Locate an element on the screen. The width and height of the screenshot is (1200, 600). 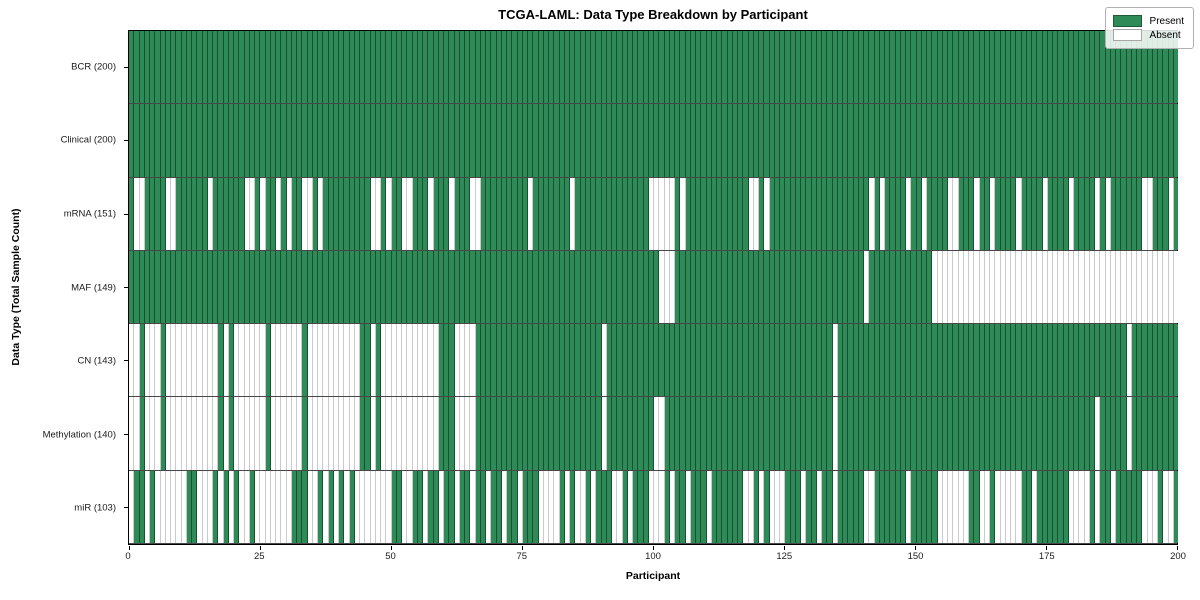
heatmap-row-CN is located at coordinates (653, 361).